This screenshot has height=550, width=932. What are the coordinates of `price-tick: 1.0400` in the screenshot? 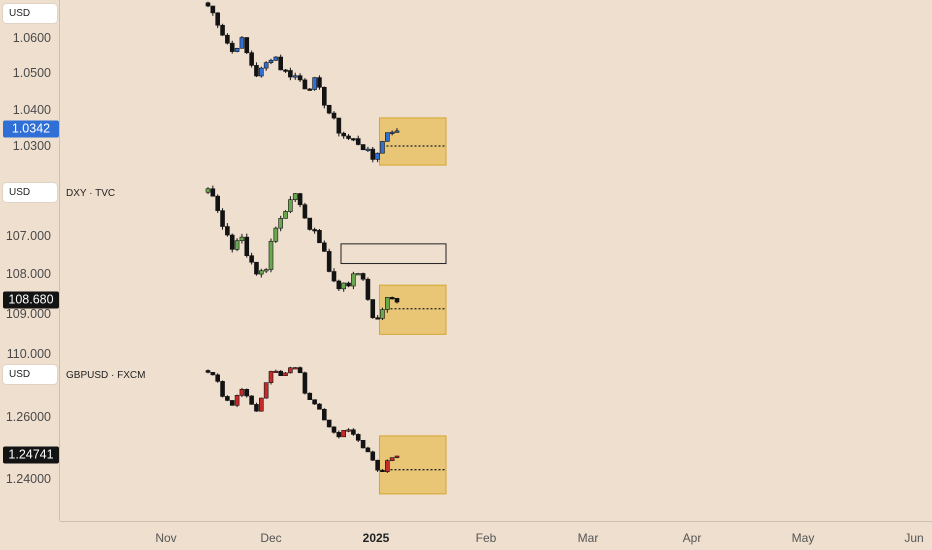 It's located at (31, 110).